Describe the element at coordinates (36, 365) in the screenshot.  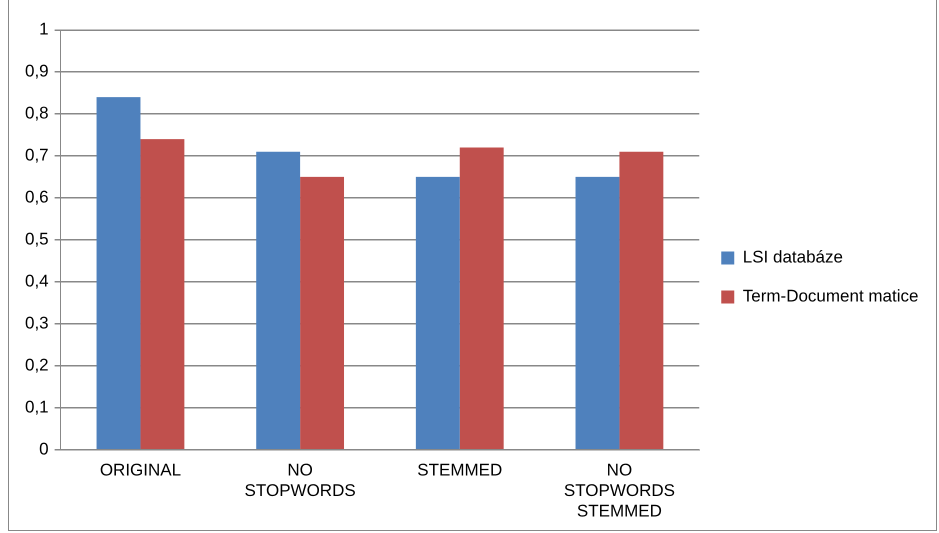
I see `y-tick-label: 0,2` at that location.